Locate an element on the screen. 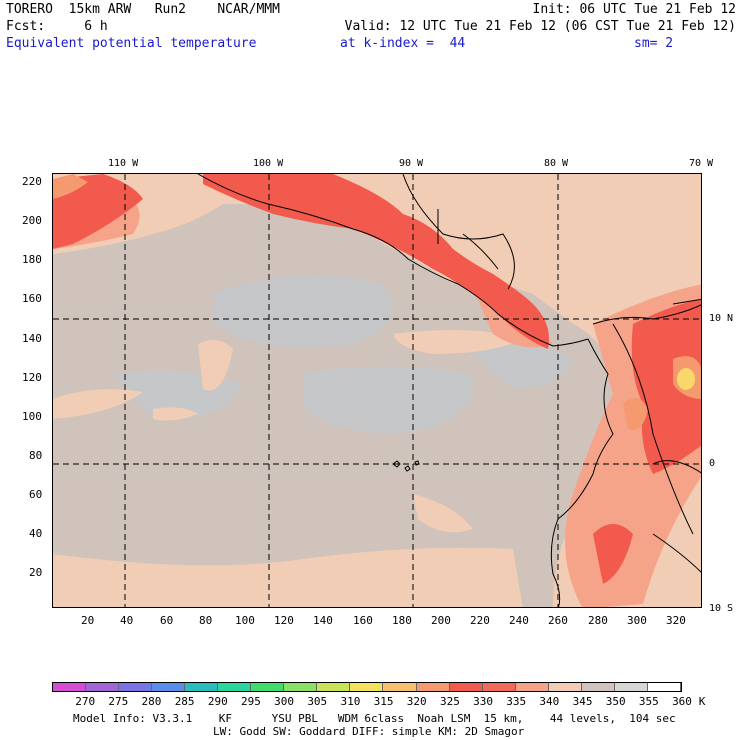 This screenshot has height=740, width=740. y-tick: 100 is located at coordinates (32, 416).